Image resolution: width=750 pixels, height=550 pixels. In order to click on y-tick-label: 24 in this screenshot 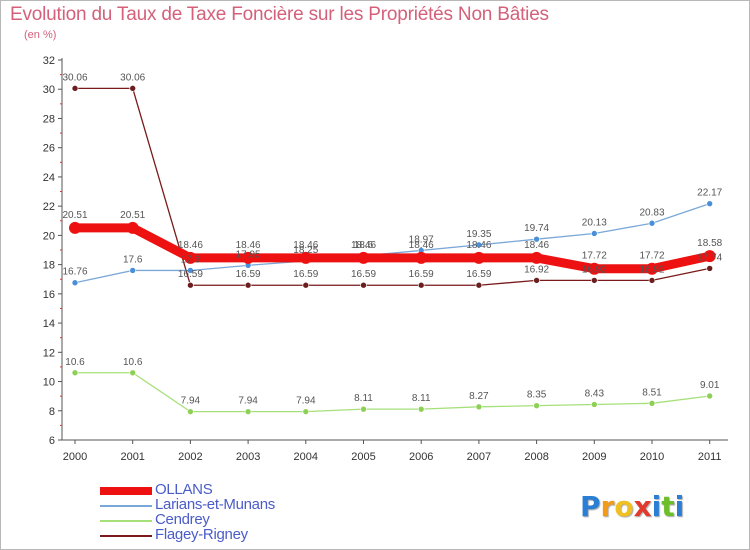, I will do `click(49, 178)`.